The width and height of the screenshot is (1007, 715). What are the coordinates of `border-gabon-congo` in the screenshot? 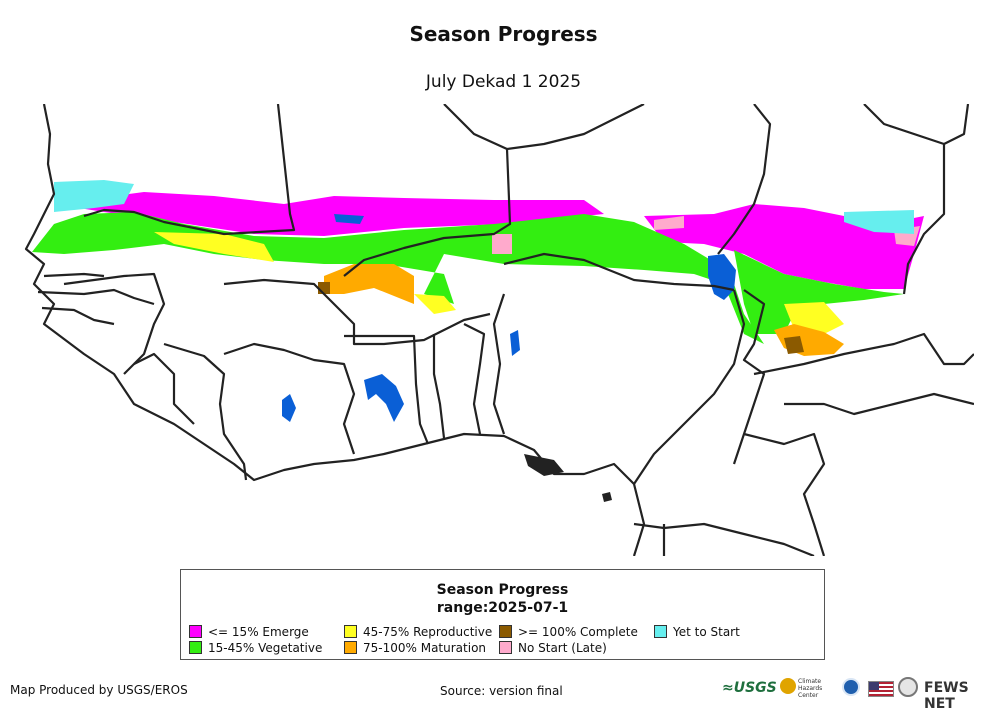 It's located at (724, 539).